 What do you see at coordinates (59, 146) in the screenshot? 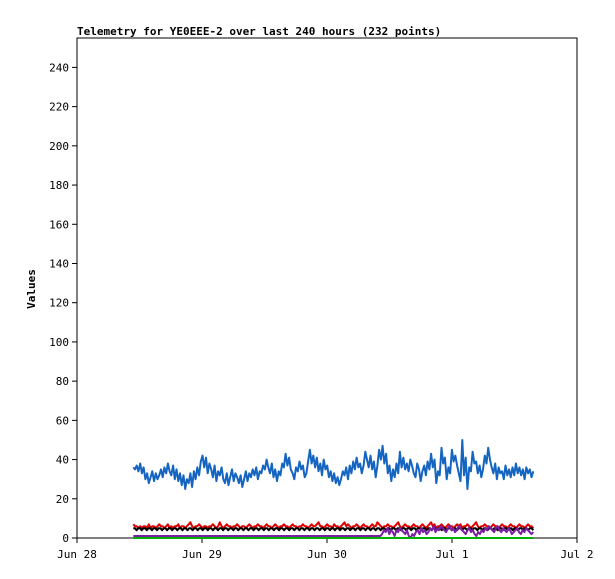
I see `y-tick-label: 200` at bounding box center [59, 146].